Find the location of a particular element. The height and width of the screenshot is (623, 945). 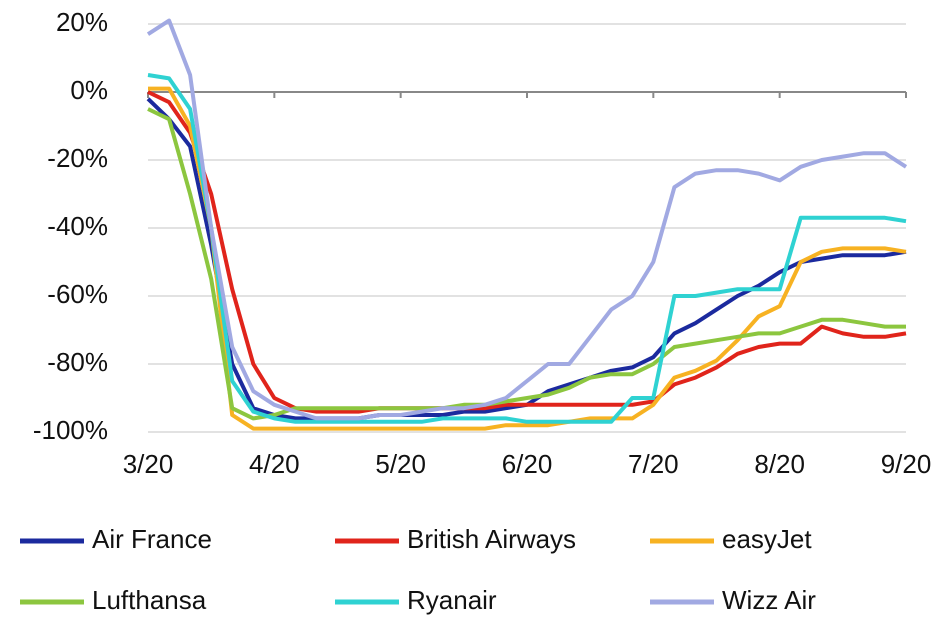

legend-label: easyJet is located at coordinates (767, 539).